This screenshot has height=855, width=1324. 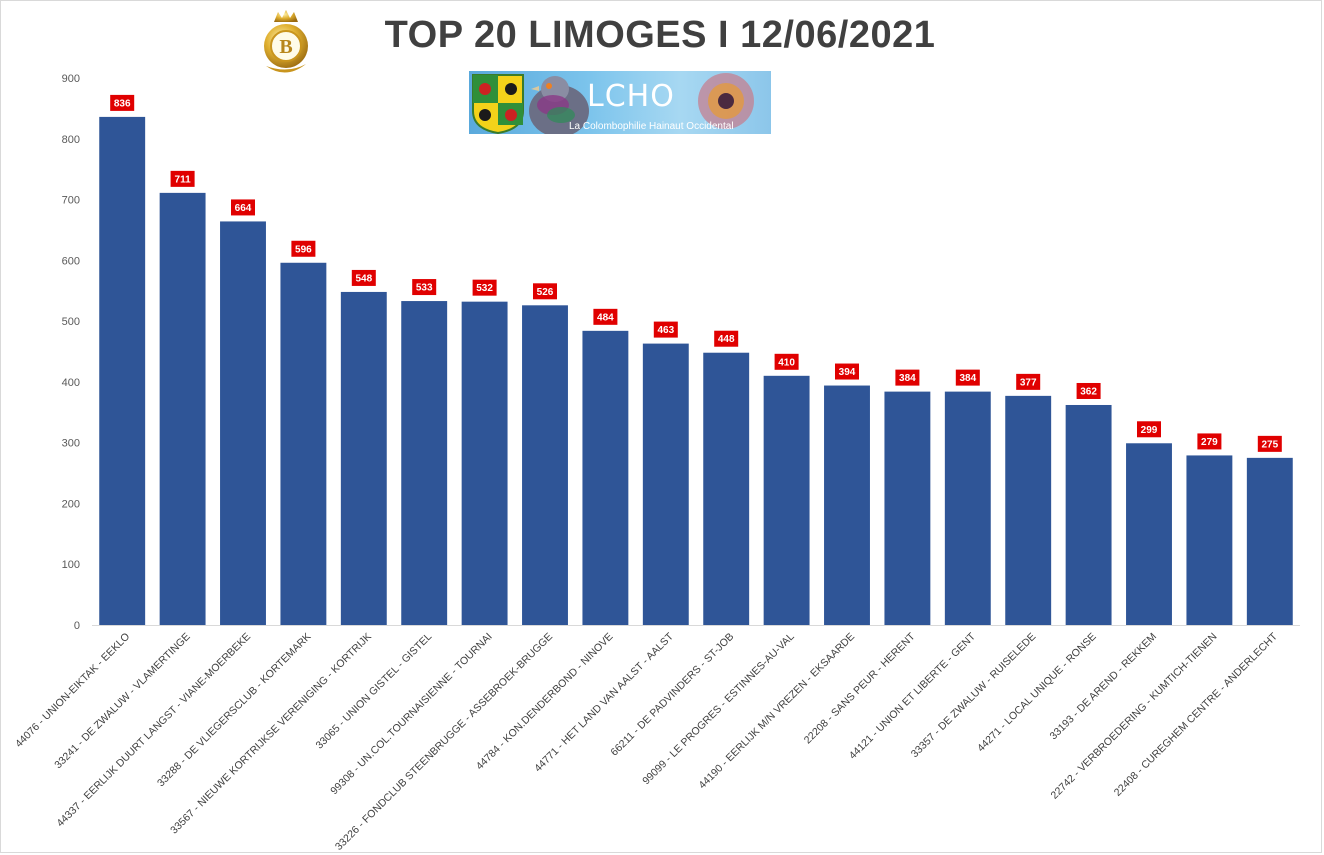 I want to click on x-tick-label: 33065 - UNION GISTEL - GISTEL, so click(x=373, y=691).